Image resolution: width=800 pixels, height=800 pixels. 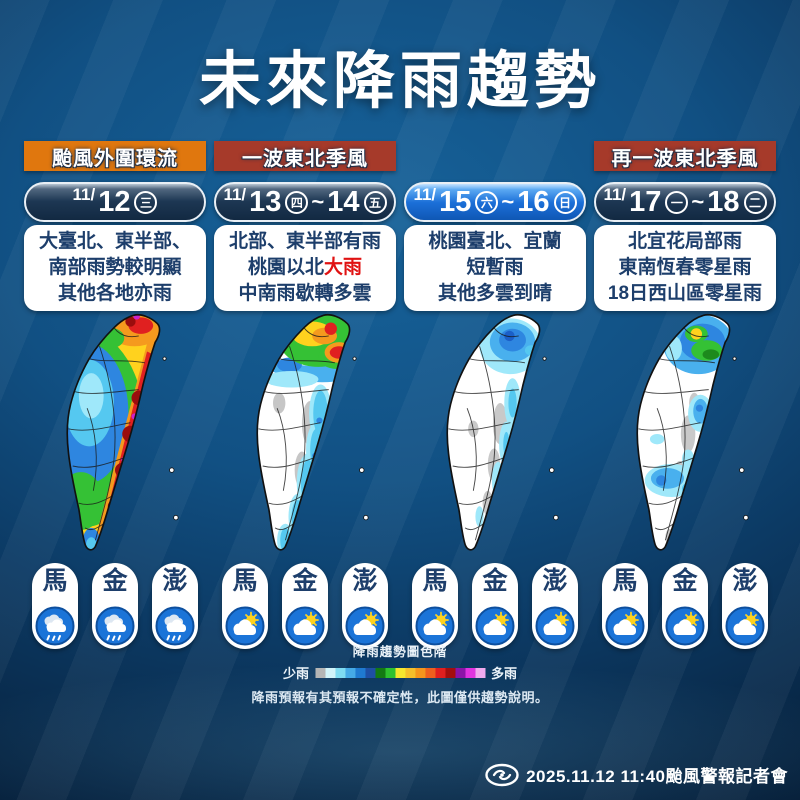 What do you see at coordinates (494, 293) in the screenshot?
I see `desc-line: 其他多雲到晴` at bounding box center [494, 293].